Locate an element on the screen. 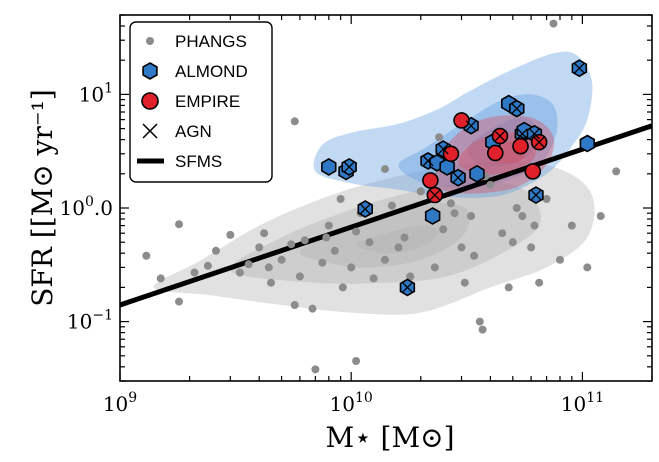 This screenshot has height=462, width=659. legend-box is located at coordinates (201, 102).